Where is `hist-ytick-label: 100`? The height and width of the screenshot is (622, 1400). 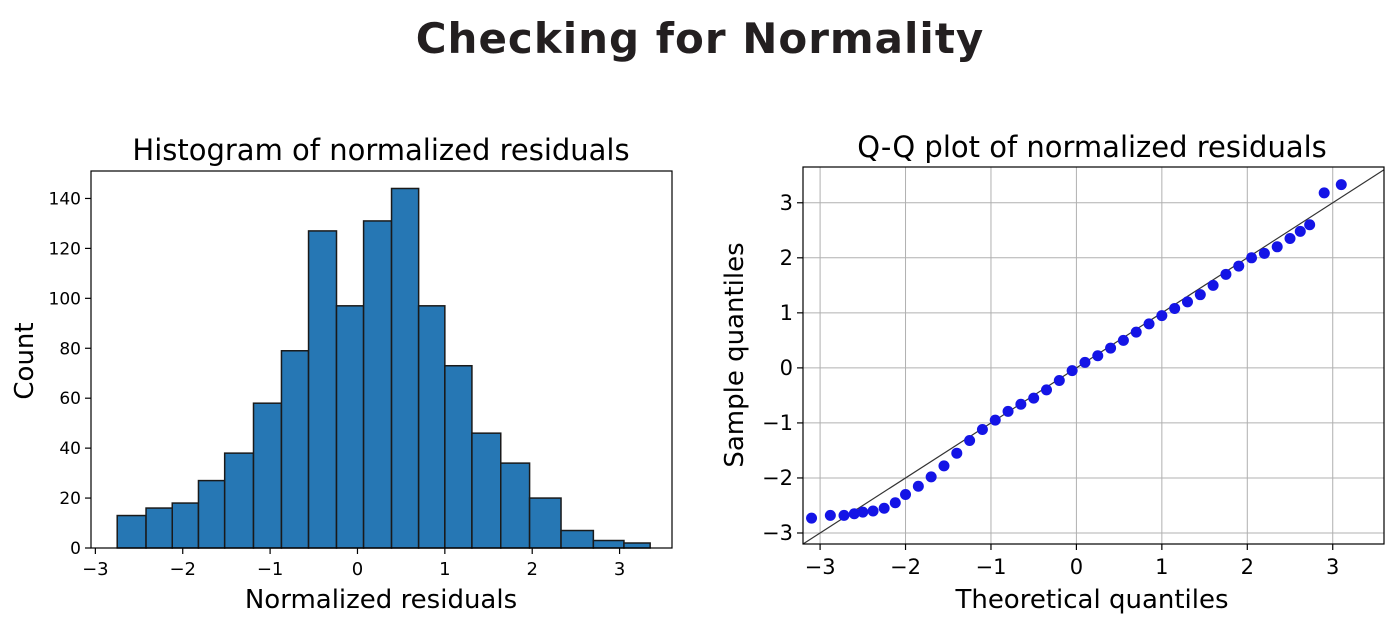
hist-ytick-label: 100 is located at coordinates (65, 299).